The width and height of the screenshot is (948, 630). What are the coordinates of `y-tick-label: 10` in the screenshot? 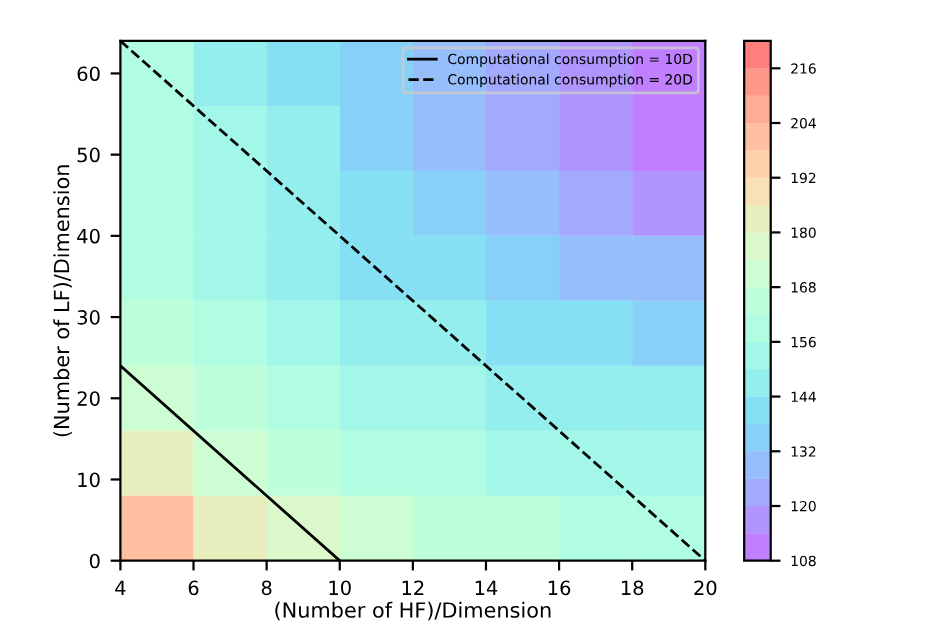 It's located at (89, 480).